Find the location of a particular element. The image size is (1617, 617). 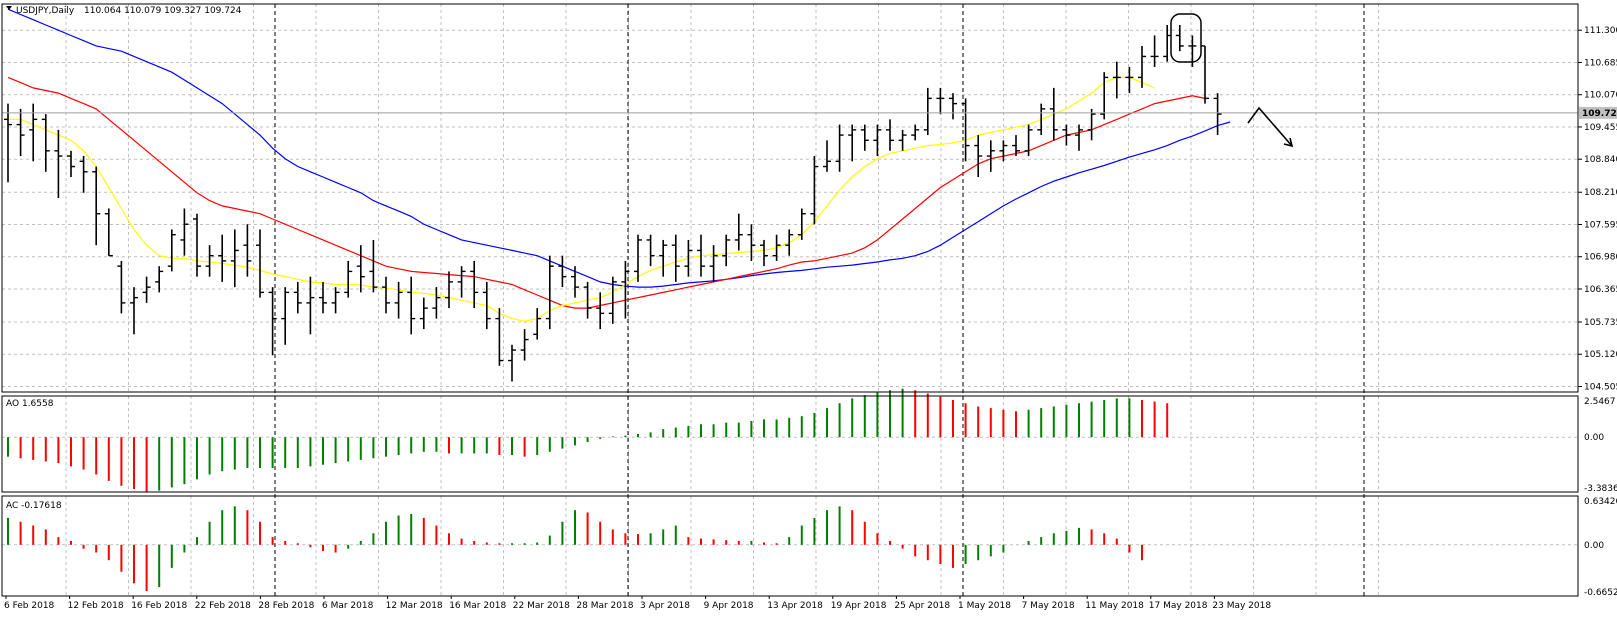

time-tick-label: 6 Mar 2018 is located at coordinates (348, 606).